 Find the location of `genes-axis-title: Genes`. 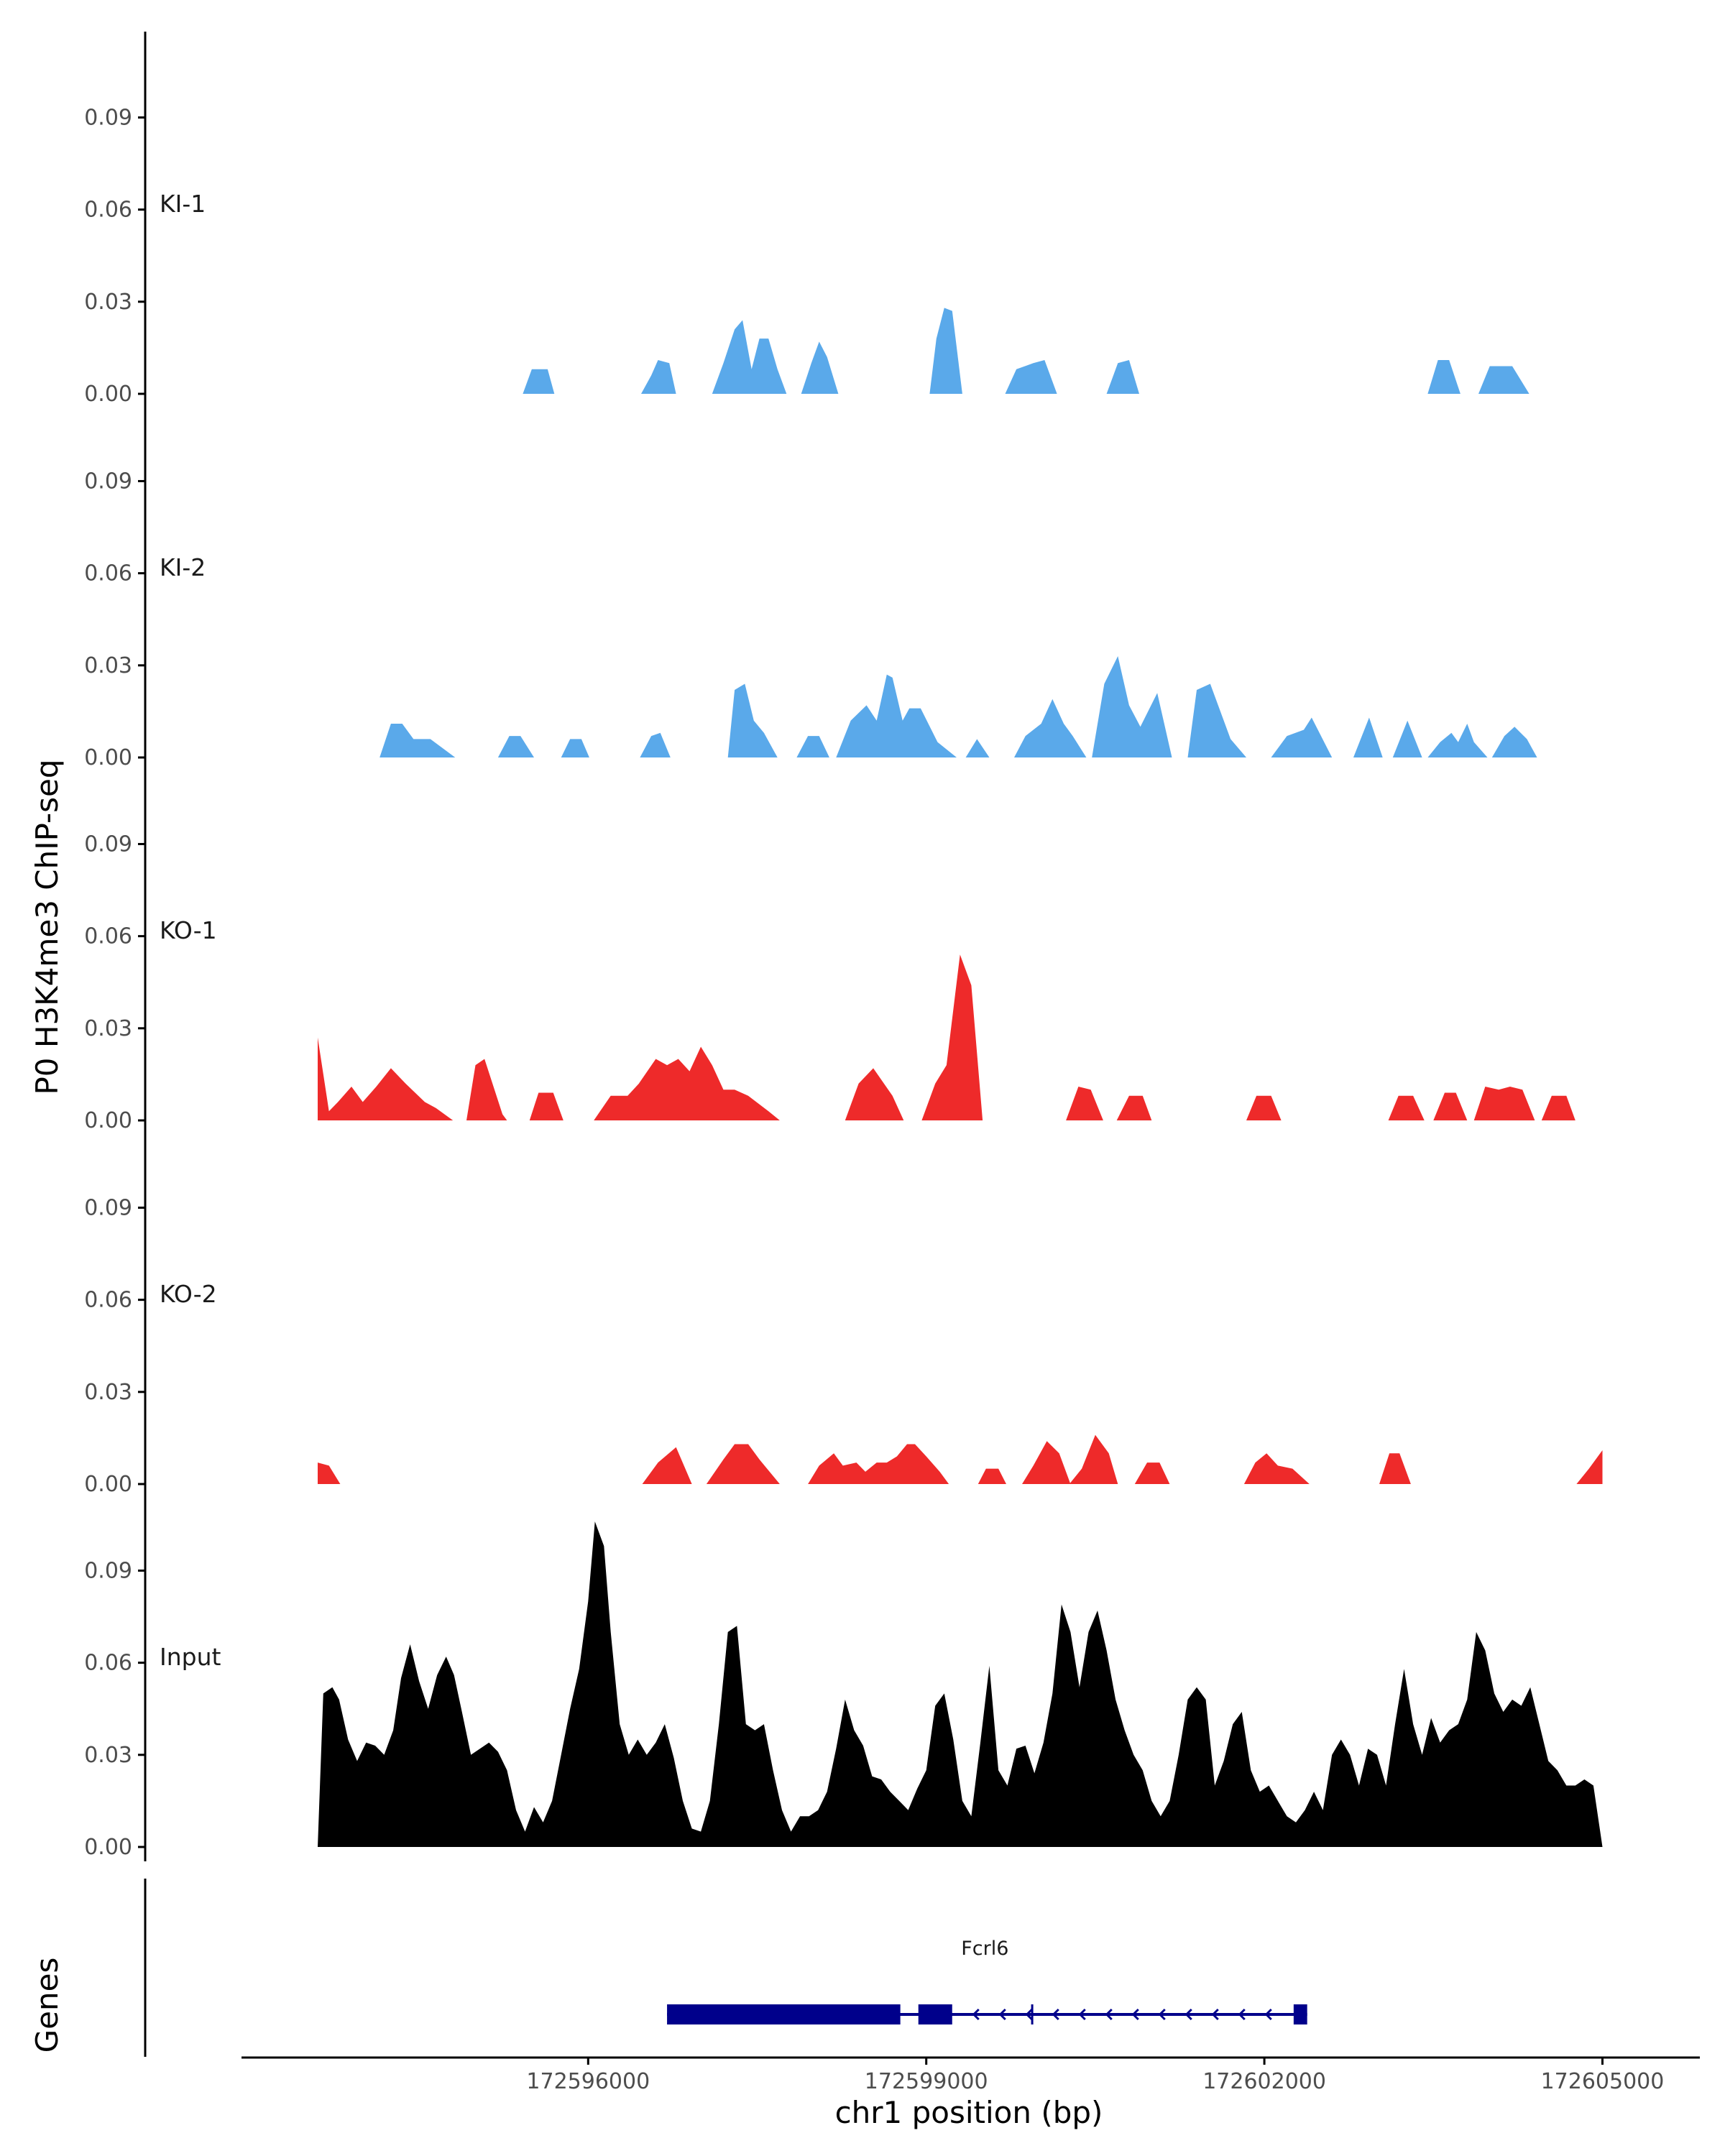

genes-axis-title: Genes is located at coordinates (47, 2005).